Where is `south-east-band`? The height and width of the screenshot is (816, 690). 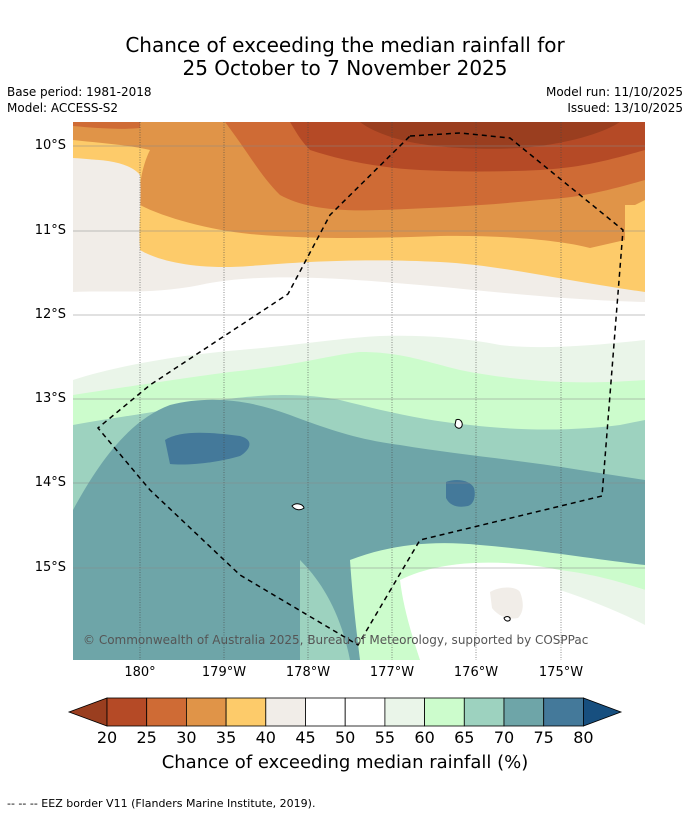
south-east-band is located at coordinates (602, 597).